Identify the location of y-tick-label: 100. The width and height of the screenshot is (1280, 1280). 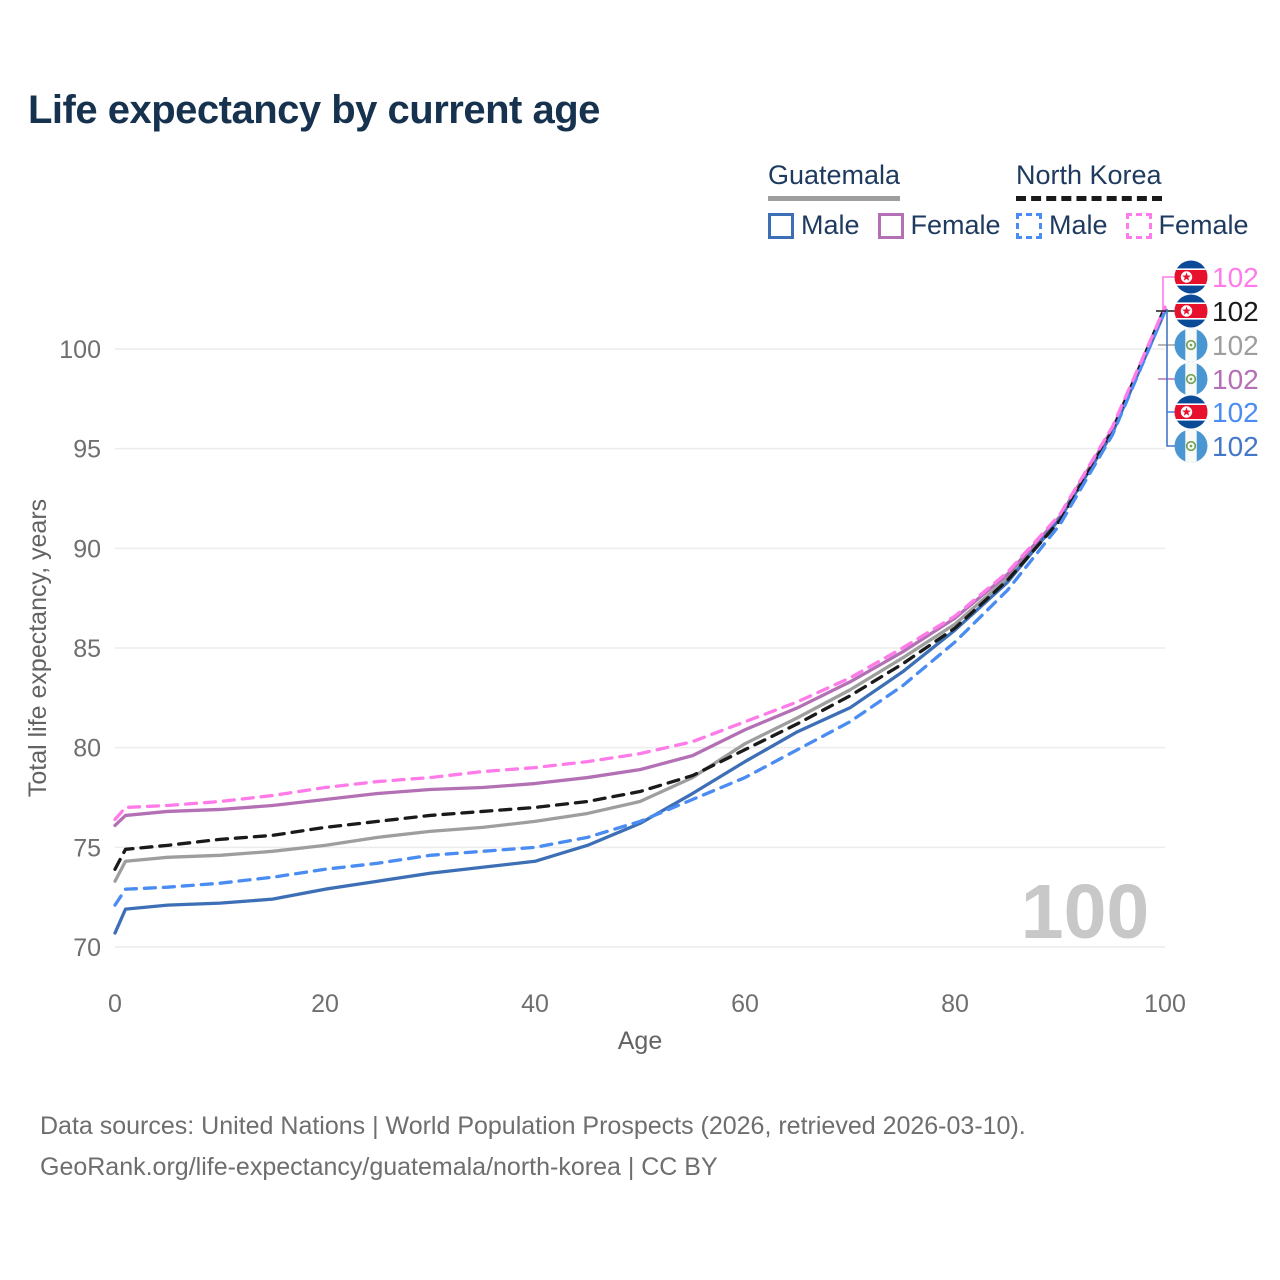
(80, 350).